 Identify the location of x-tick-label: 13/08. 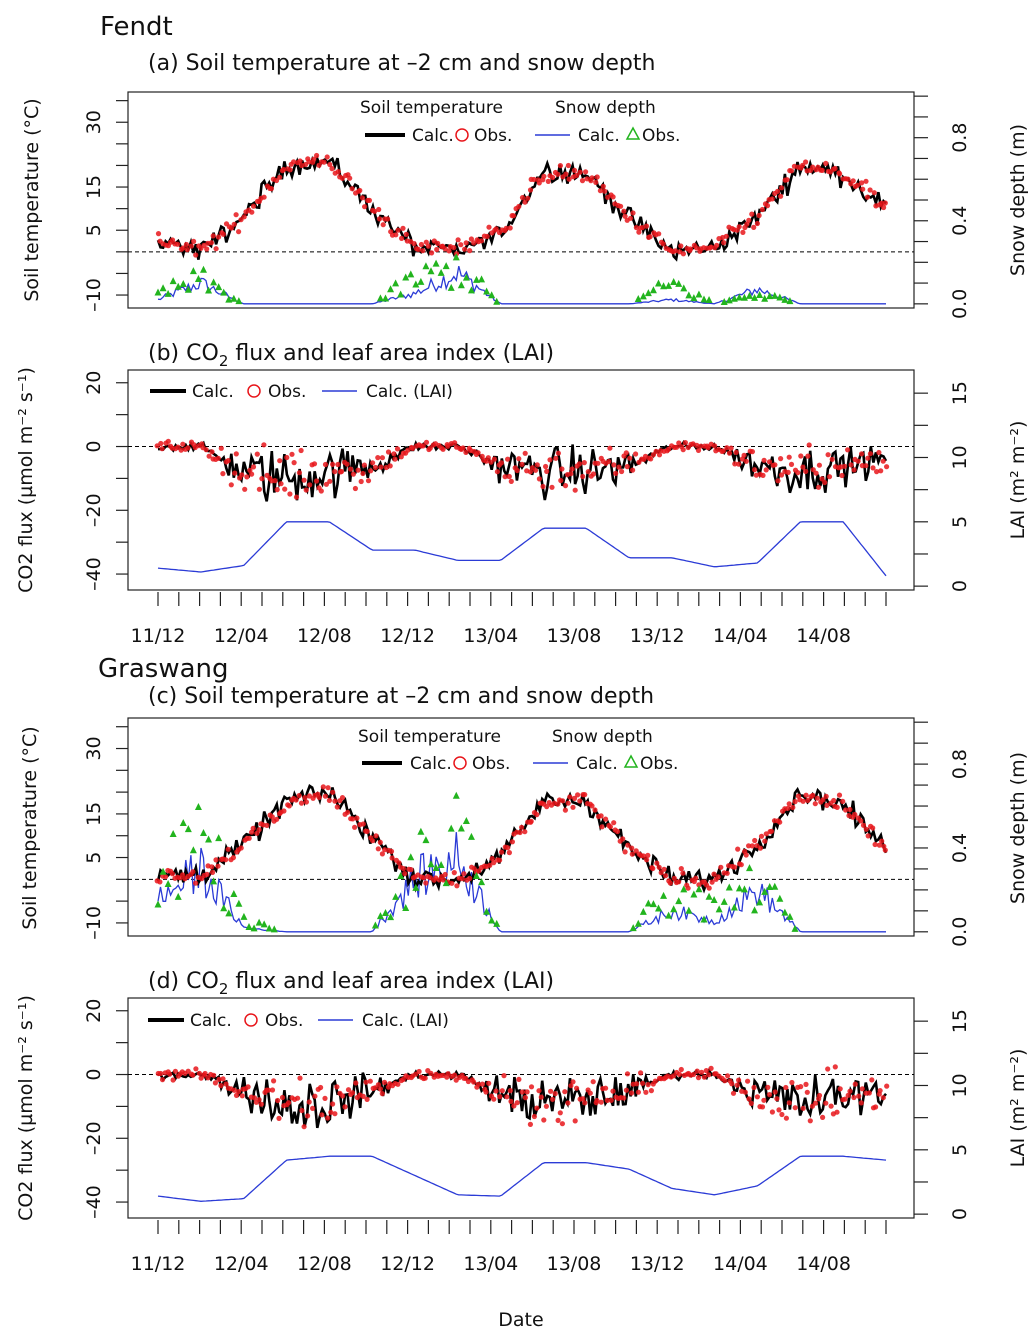
(574, 636).